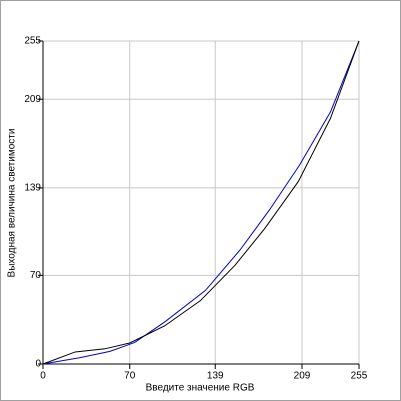 The image size is (401, 401). I want to click on x-axis-title: Введите значение RGB, so click(200, 388).